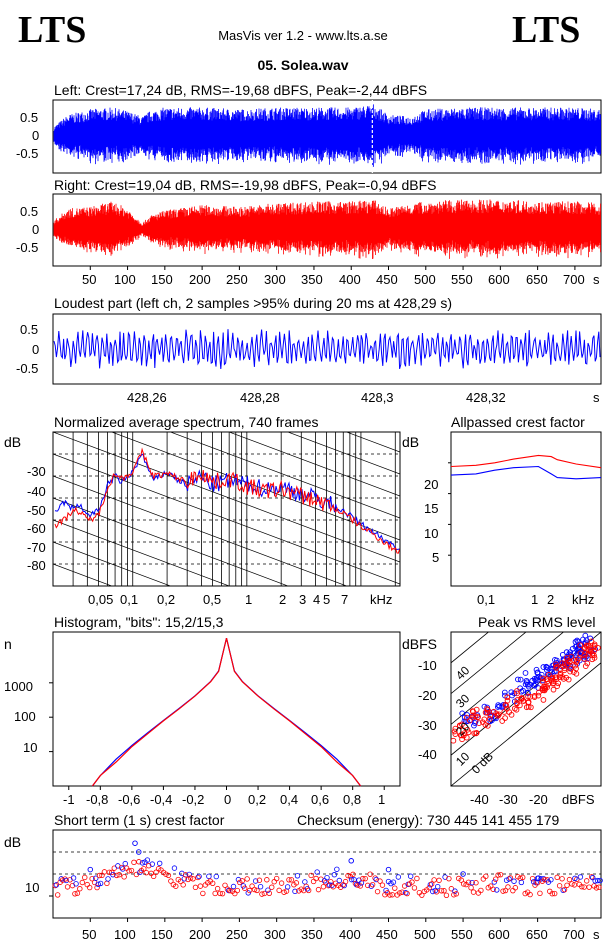 Image resolution: width=606 pixels, height=946 pixels. What do you see at coordinates (249, 599) in the screenshot?
I see `spectrum-xtick: 1` at bounding box center [249, 599].